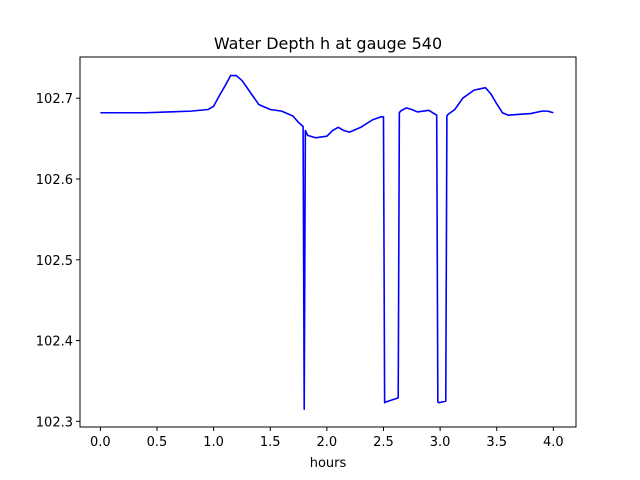 The image size is (640, 480). Describe the element at coordinates (213, 442) in the screenshot. I see `x-tick-label: 1.0` at that location.